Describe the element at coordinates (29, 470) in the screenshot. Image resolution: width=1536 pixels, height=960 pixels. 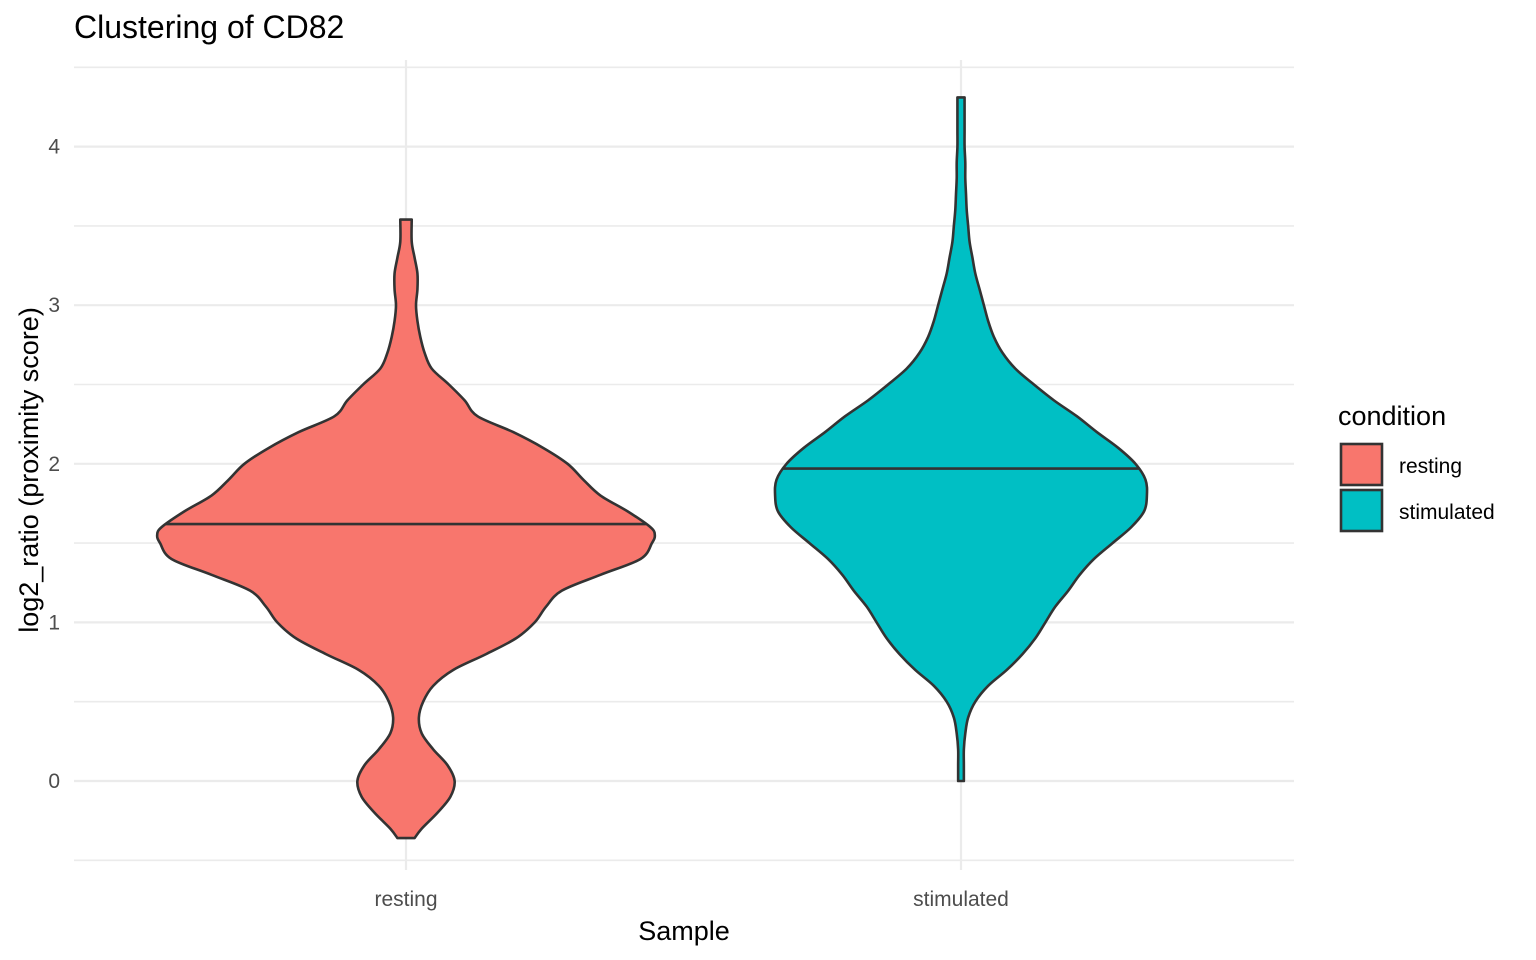
I see `y-axis-title: log2_ratio (proximity score)` at that location.